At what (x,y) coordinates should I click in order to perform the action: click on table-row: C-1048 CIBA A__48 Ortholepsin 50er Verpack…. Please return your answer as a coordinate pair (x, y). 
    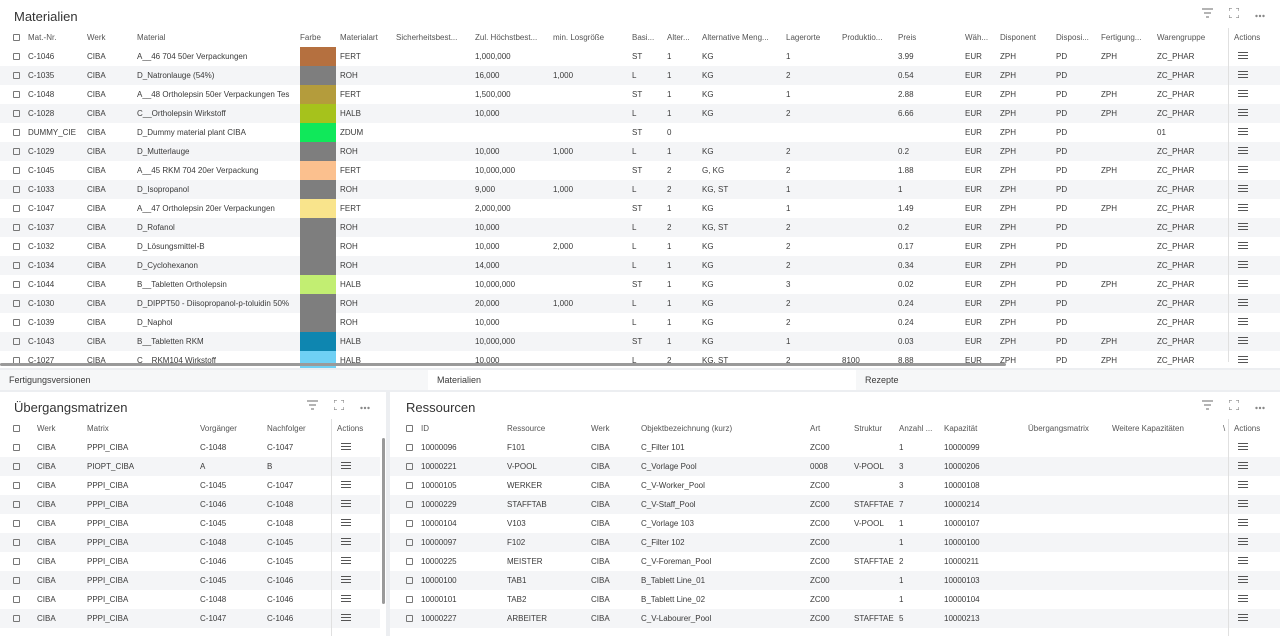
    Looking at the image, I should click on (640, 94).